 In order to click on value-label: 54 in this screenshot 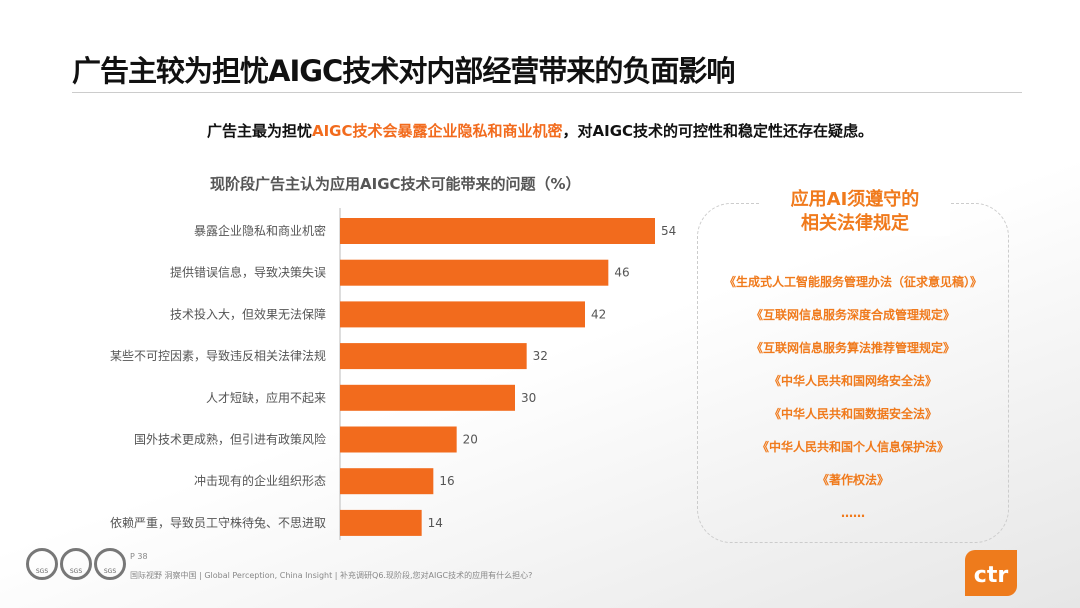, I will do `click(668, 231)`.